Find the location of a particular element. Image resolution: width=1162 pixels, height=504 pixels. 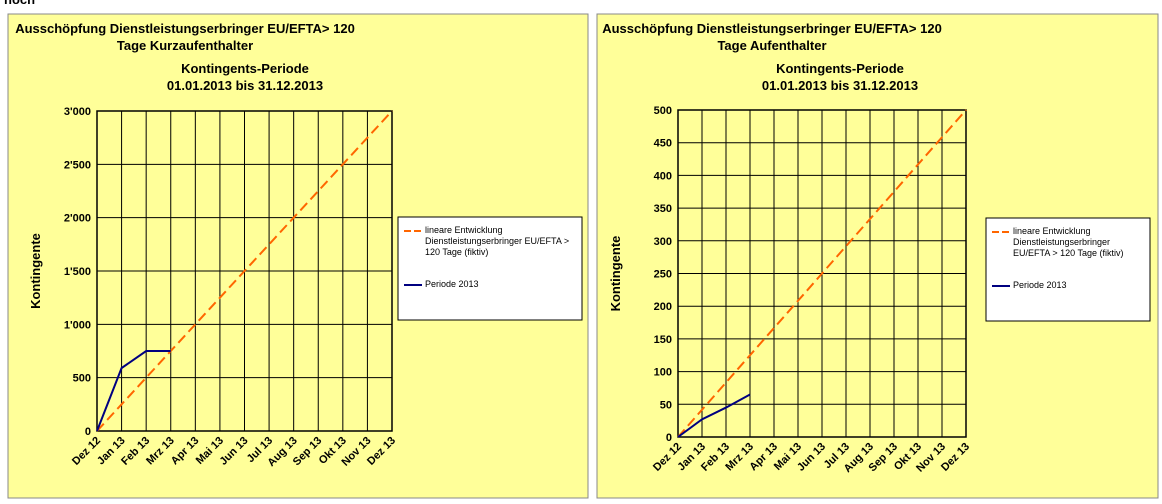

y-tick-label: 1'500 is located at coordinates (77, 272).